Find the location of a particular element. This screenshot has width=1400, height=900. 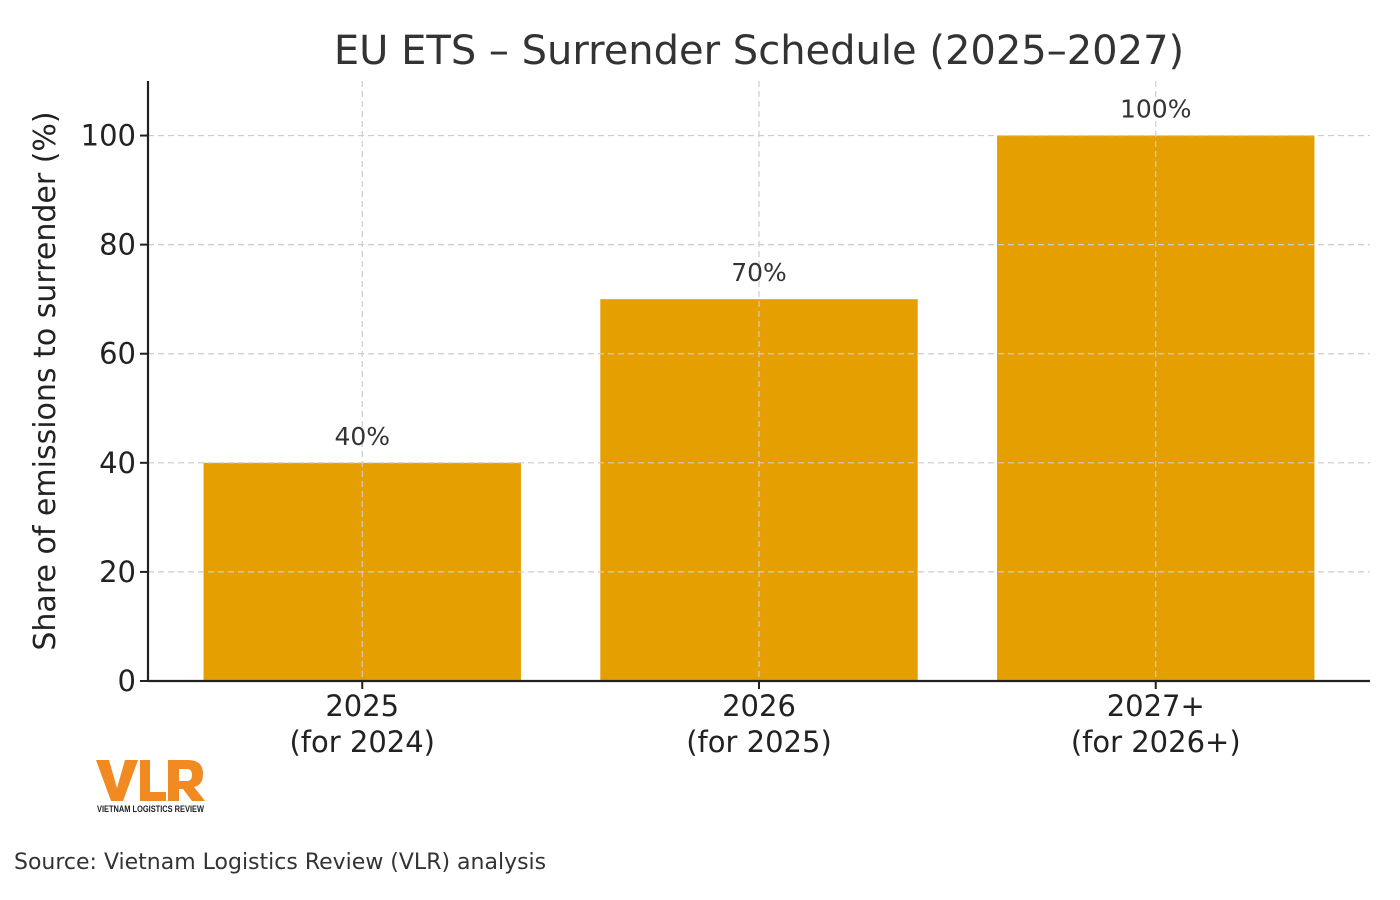

x-tick-label: 2026 is located at coordinates (759, 706).